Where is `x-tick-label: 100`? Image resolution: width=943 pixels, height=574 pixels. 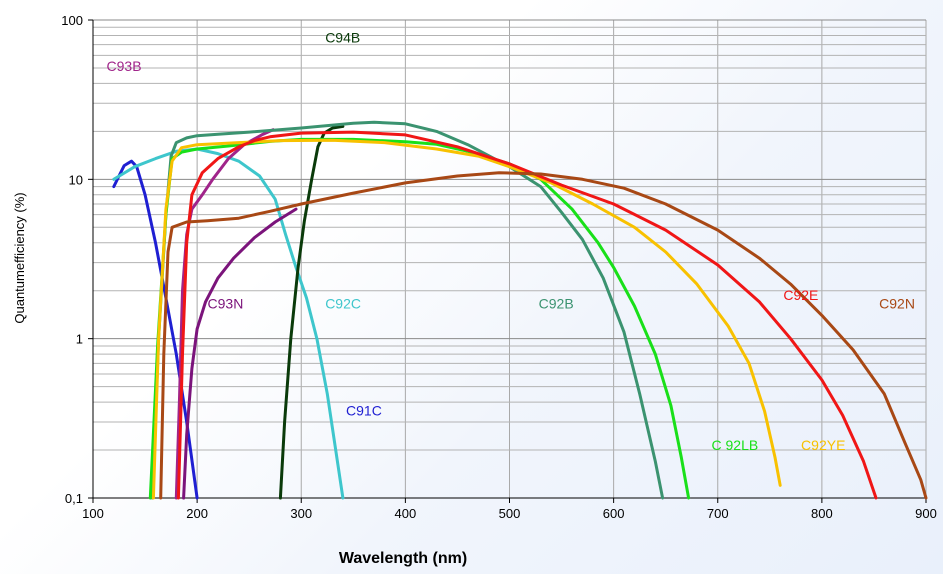
x-tick-label: 100 is located at coordinates (93, 513).